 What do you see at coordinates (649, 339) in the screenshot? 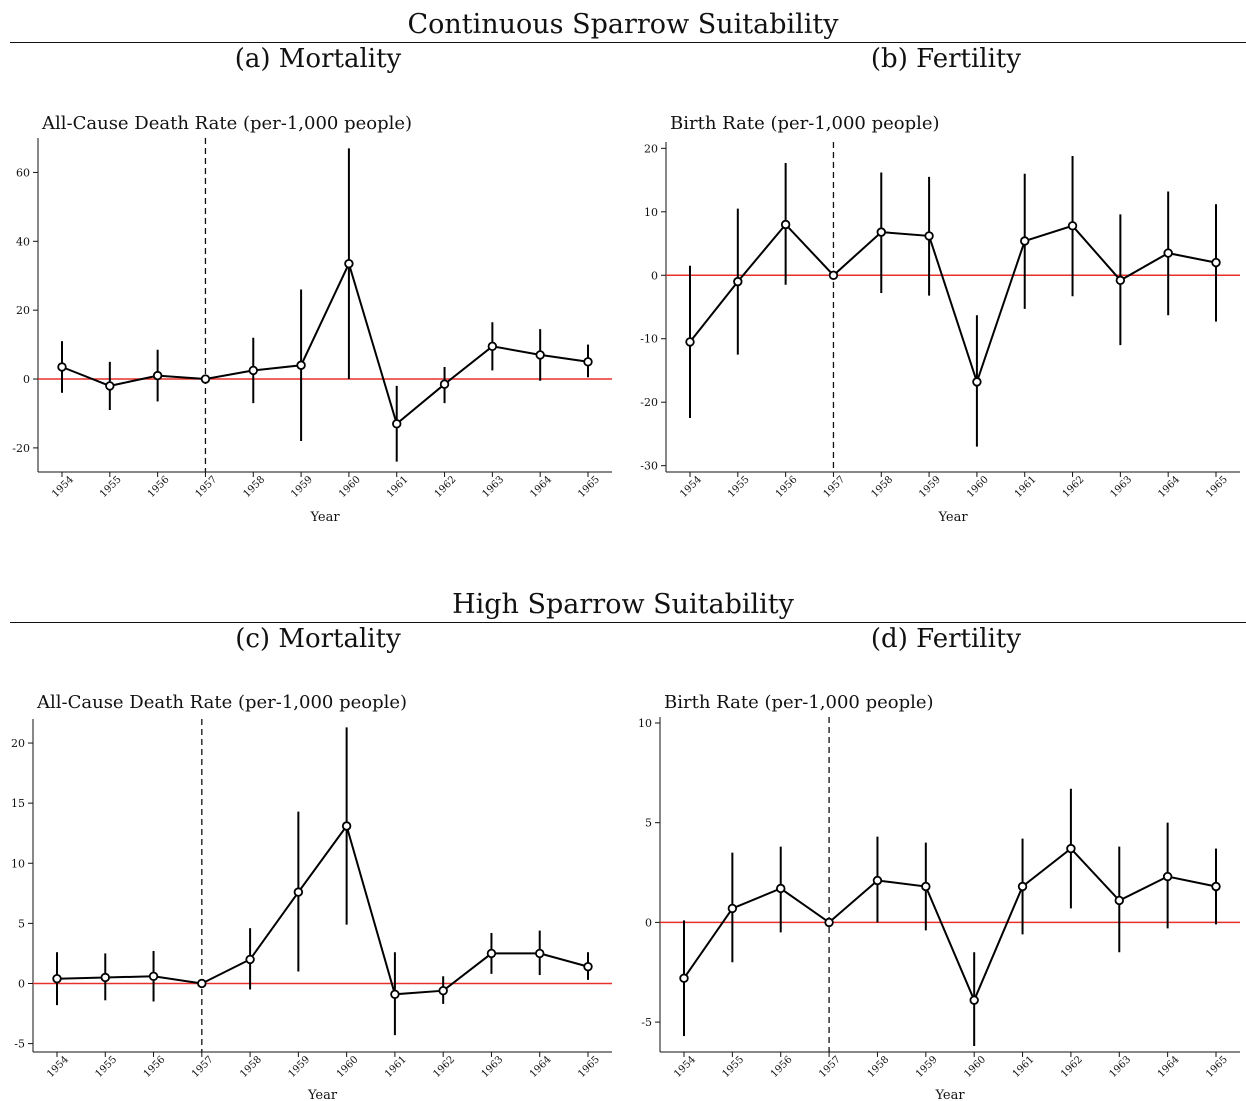
I see `y-tick-label: -10` at bounding box center [649, 339].